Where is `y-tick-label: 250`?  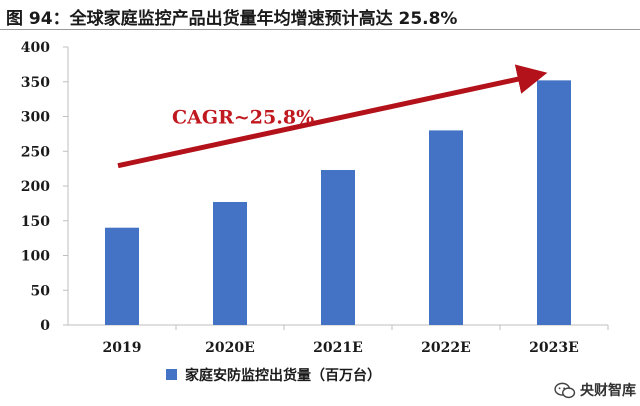
y-tick-label: 250 is located at coordinates (35, 152).